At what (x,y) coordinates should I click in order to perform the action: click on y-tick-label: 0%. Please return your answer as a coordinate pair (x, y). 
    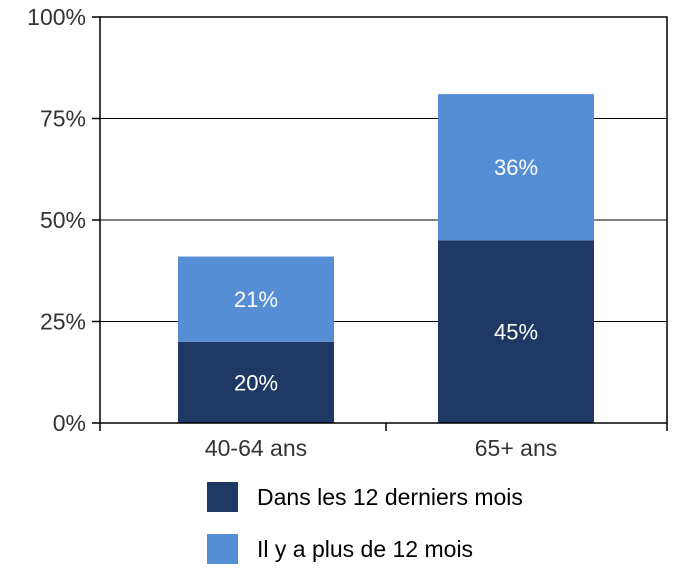
    Looking at the image, I should click on (69, 423).